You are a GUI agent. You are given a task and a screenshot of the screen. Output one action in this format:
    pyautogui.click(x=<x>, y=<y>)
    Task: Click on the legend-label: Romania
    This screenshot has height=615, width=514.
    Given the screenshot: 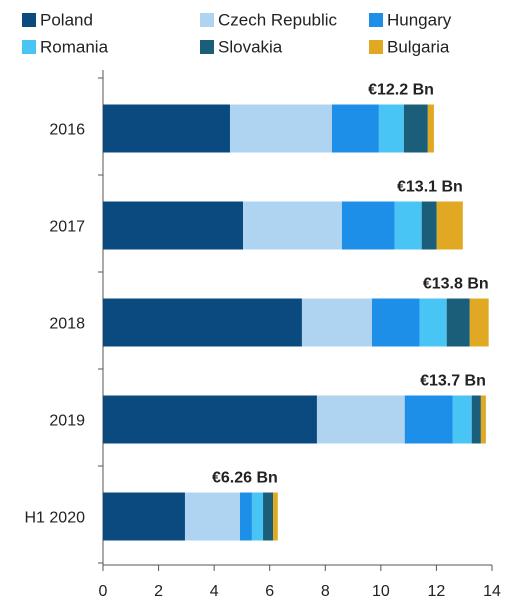 What is the action you would take?
    pyautogui.click(x=74, y=46)
    